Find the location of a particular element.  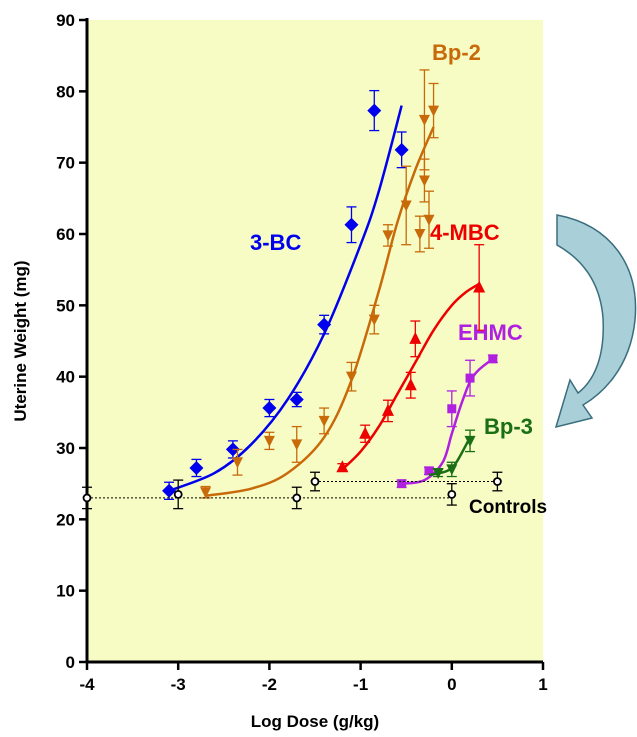

series-ehmc is located at coordinates (447, 421).